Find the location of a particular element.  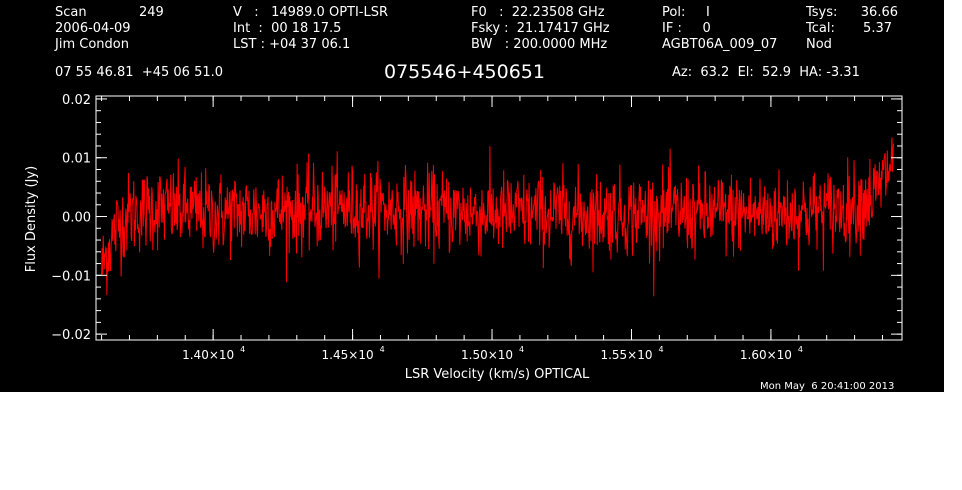

x-tick-label: 1.40×10 is located at coordinates (208, 355).